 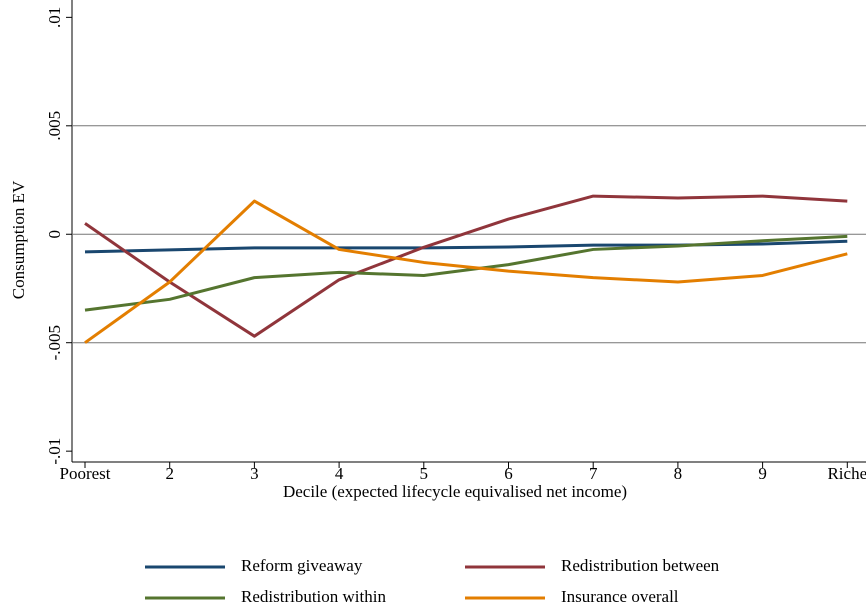 What do you see at coordinates (313, 596) in the screenshot?
I see `legend-label: Redistribution within` at bounding box center [313, 596].